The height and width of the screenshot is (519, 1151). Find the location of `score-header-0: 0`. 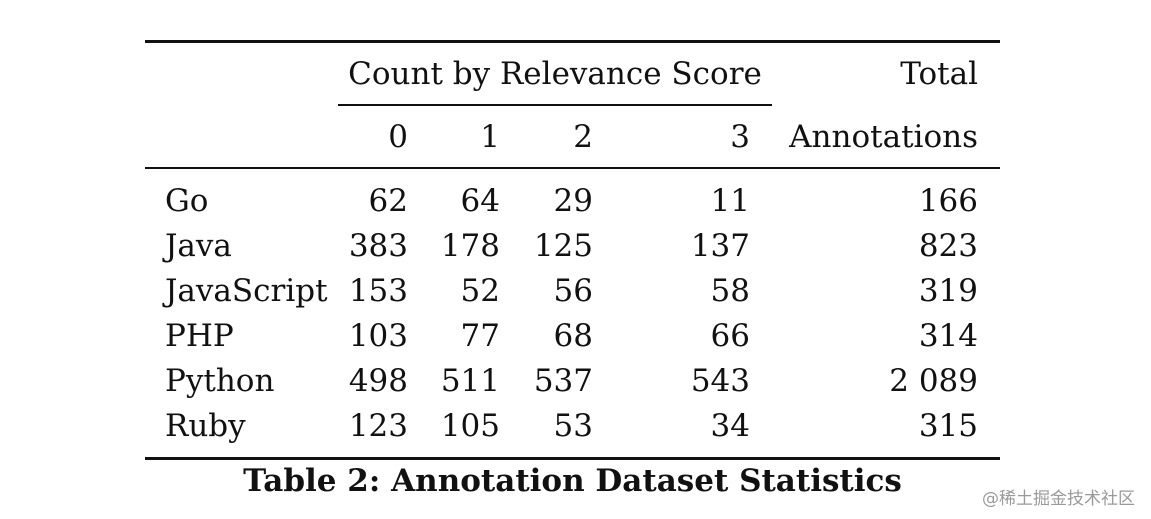

score-header-0: 0 is located at coordinates (398, 137).